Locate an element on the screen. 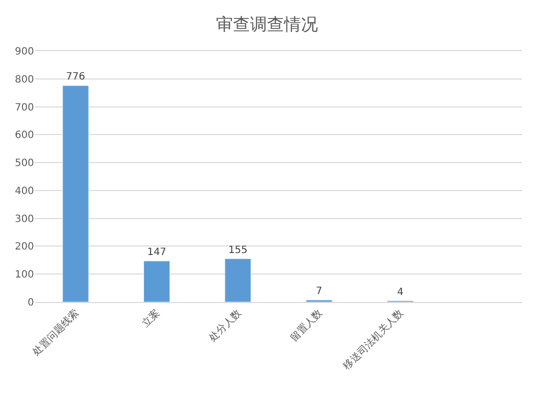 The height and width of the screenshot is (400, 534). y-tick-label: 300 is located at coordinates (24, 219).